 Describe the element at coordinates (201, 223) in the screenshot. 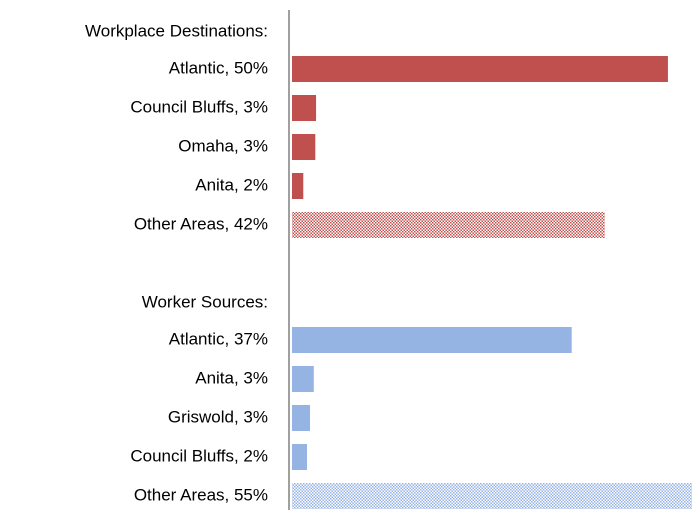

I see `category-label: Other Areas, 42%` at that location.